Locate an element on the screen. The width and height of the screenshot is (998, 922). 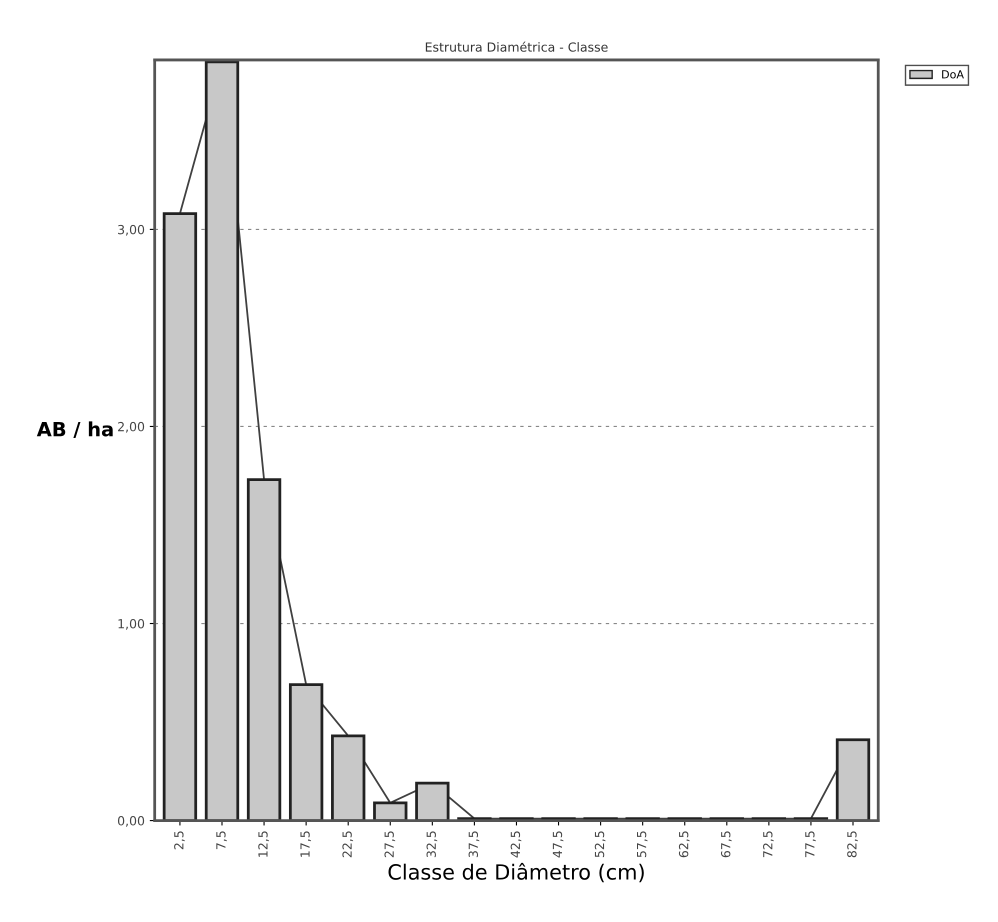
x-tick-label: 7,5 is located at coordinates (221, 840).